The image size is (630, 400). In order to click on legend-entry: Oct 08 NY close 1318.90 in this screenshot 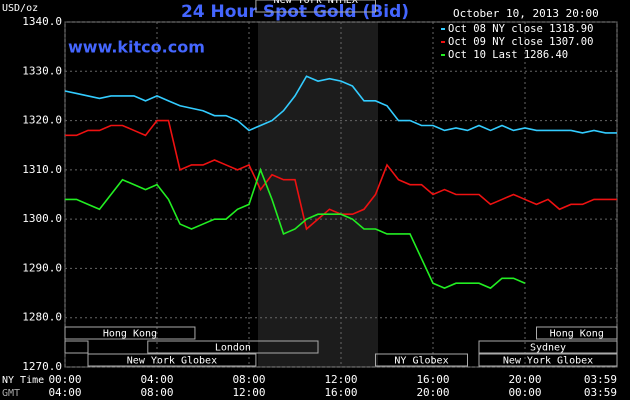, I will do `click(520, 29)`.